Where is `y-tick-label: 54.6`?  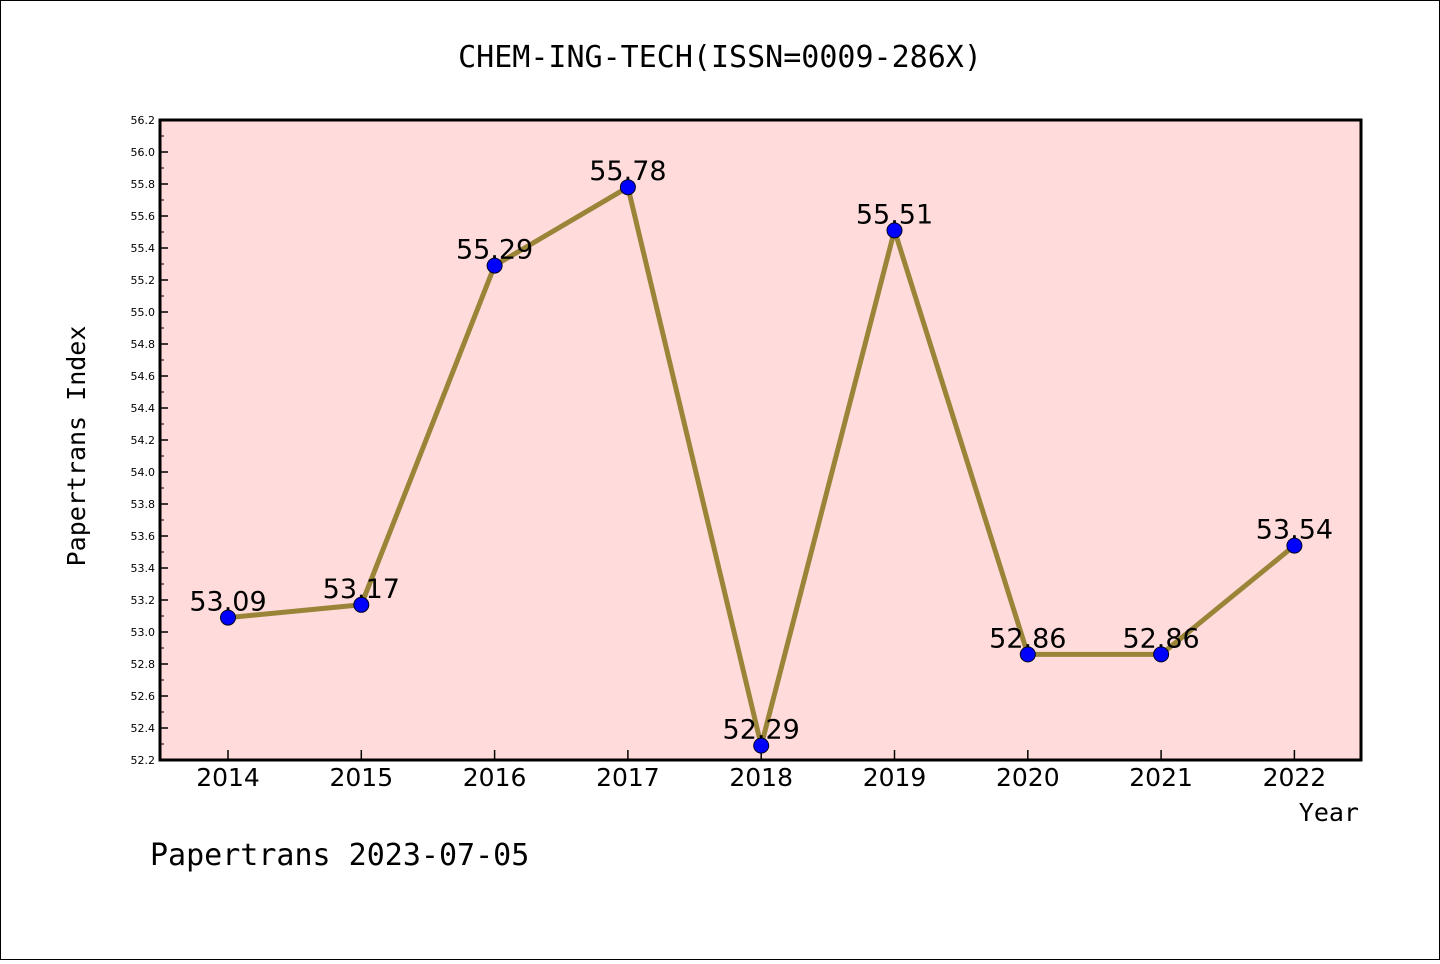 y-tick-label: 54.6 is located at coordinates (143, 376).